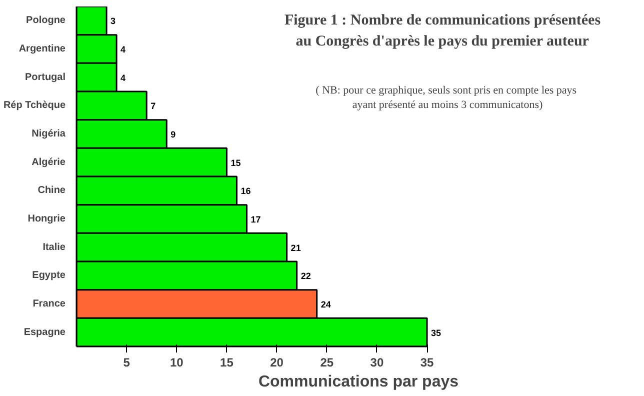  What do you see at coordinates (46, 20) in the screenshot?
I see `y-tick-label: Pologne` at bounding box center [46, 20].